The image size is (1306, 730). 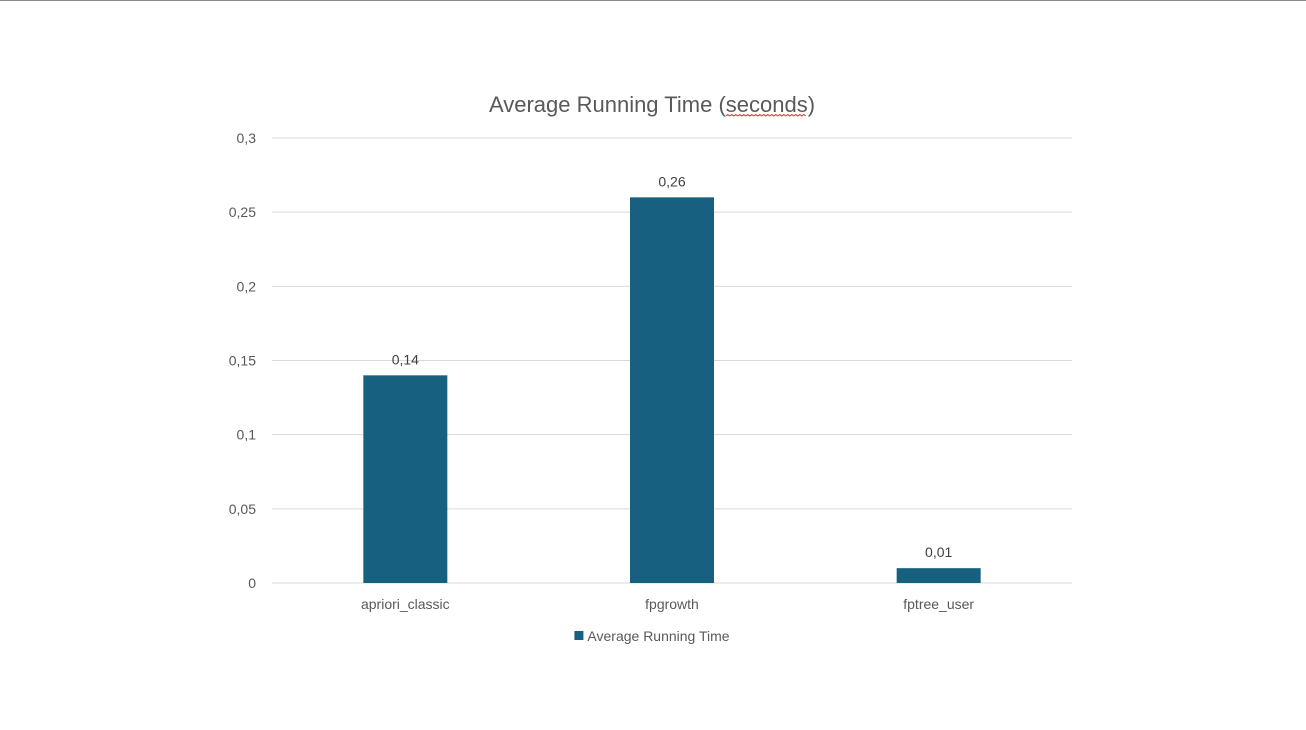 I want to click on x-axis-category-labels: apriori_classic fpgrowth fptree_user, so click(x=667, y=604).